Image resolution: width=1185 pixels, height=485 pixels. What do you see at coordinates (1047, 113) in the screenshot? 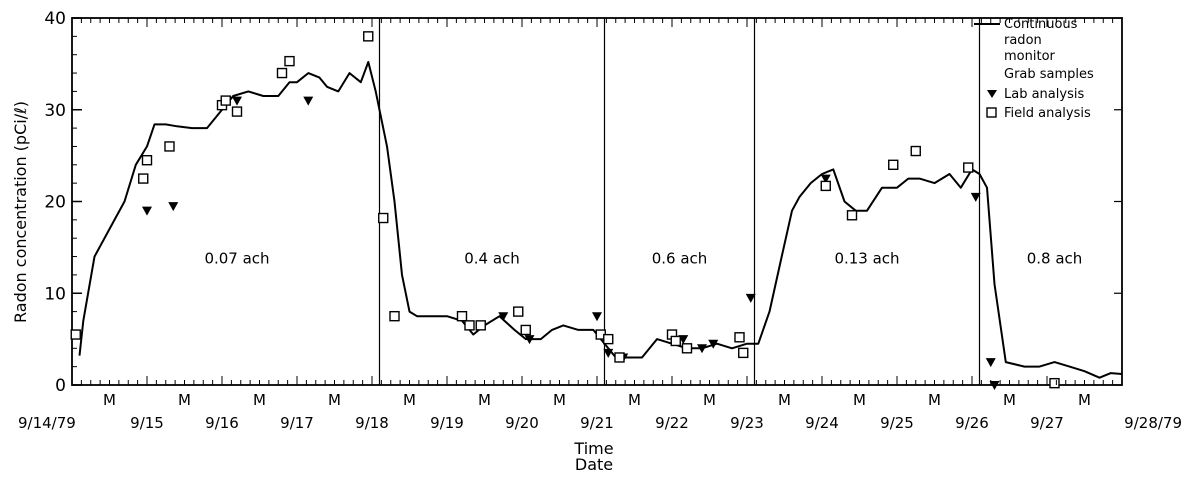
I see `legend-field-label: Field analysis` at bounding box center [1047, 113].